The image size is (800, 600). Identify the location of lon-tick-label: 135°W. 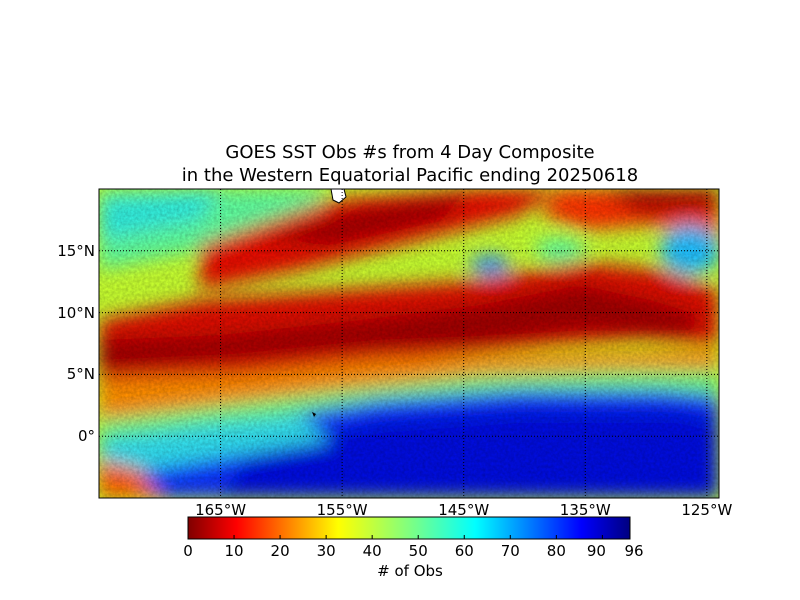
(585, 510).